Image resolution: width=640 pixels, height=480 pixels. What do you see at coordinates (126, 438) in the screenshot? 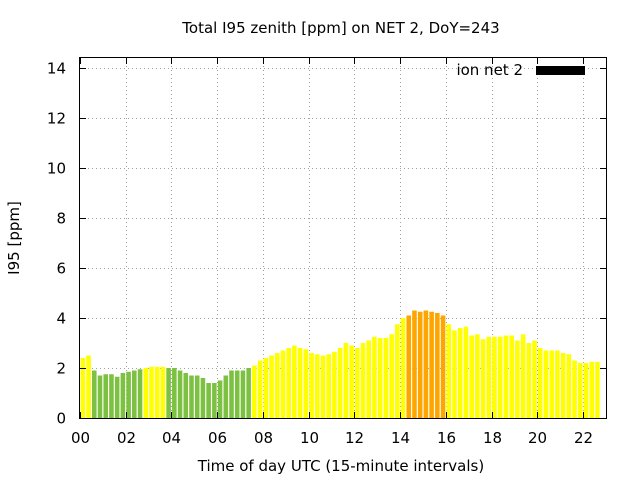
I see `x-tick-label: 02` at bounding box center [126, 438].